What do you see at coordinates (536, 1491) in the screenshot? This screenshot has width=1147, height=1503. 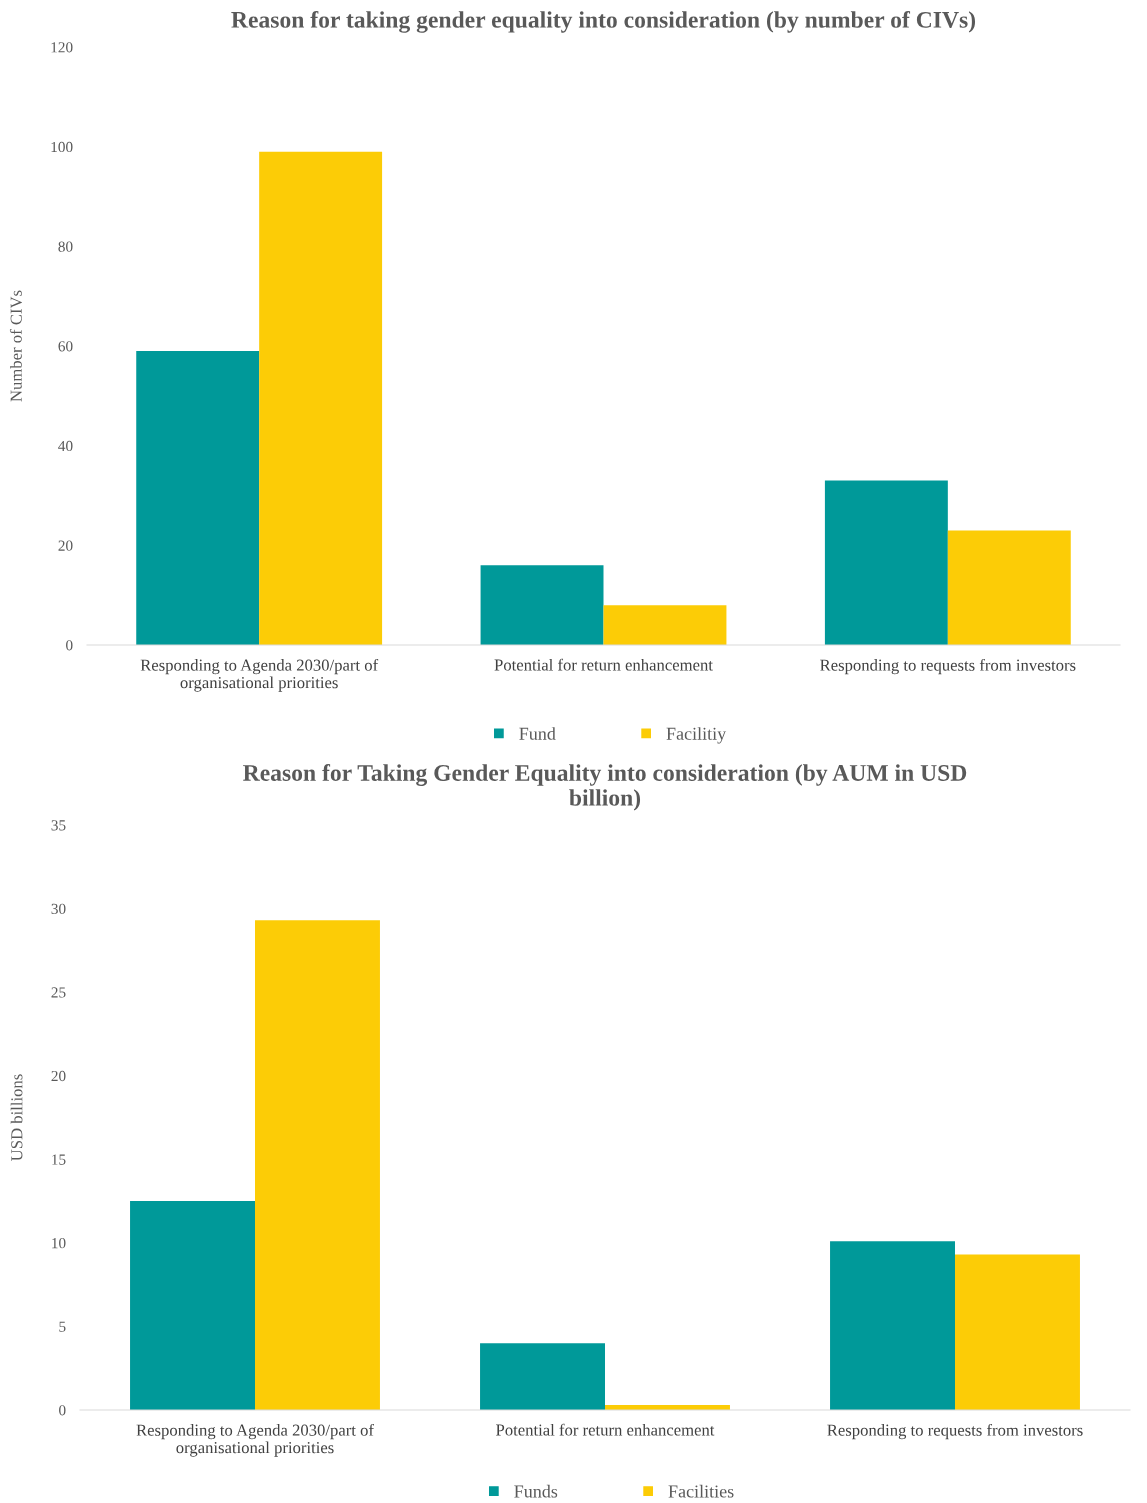 I see `legend-label: Funds` at bounding box center [536, 1491].